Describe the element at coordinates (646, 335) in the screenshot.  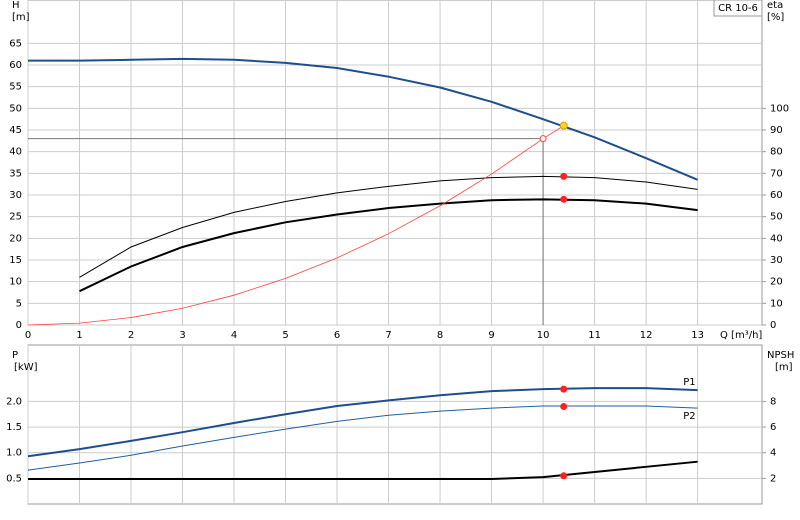
I see `x-tick-label: 12` at that location.